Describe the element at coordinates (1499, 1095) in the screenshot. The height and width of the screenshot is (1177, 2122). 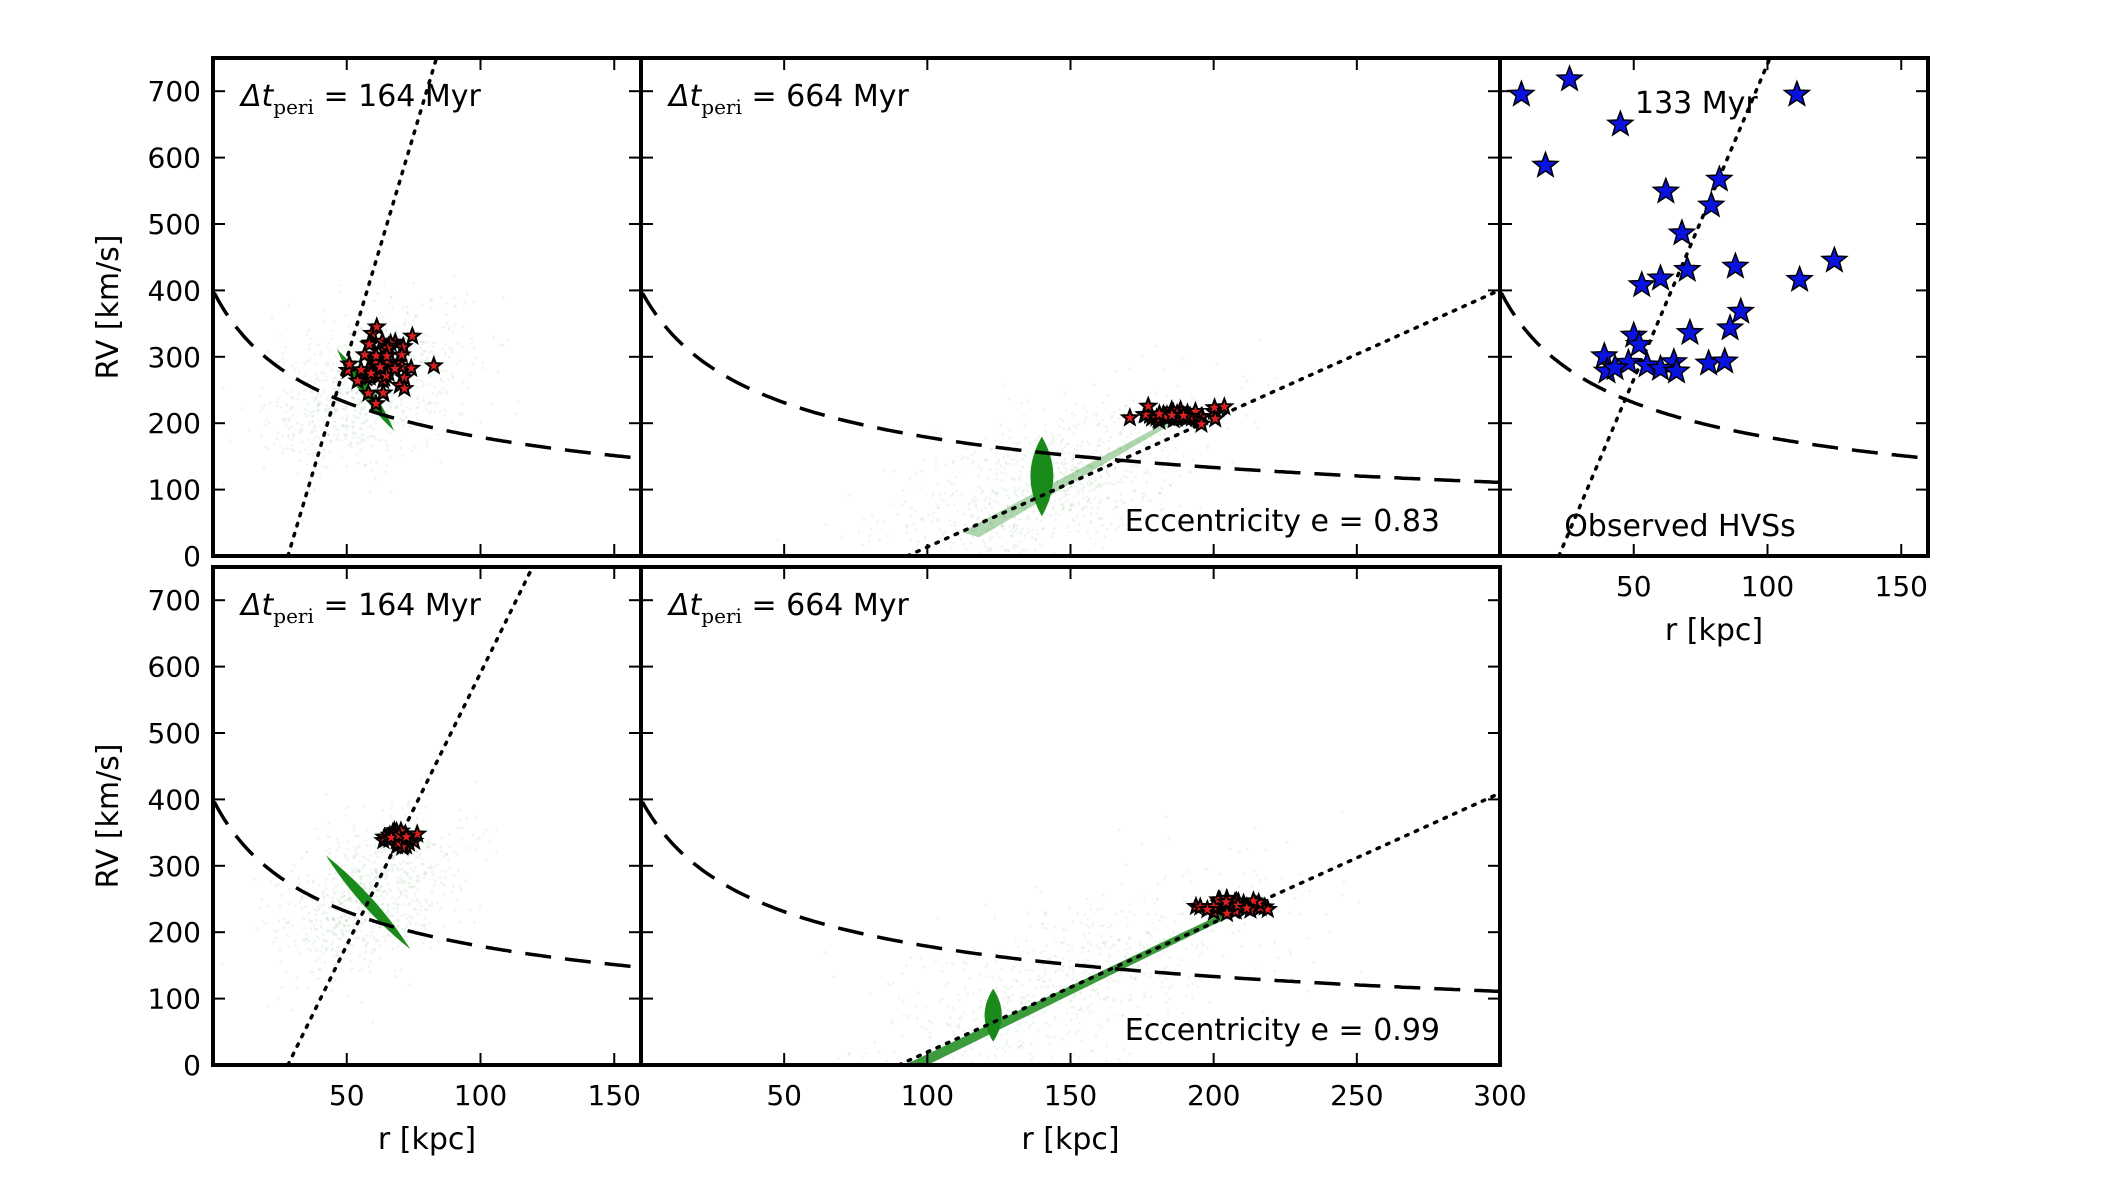
I see `x-tick-label: 300` at that location.